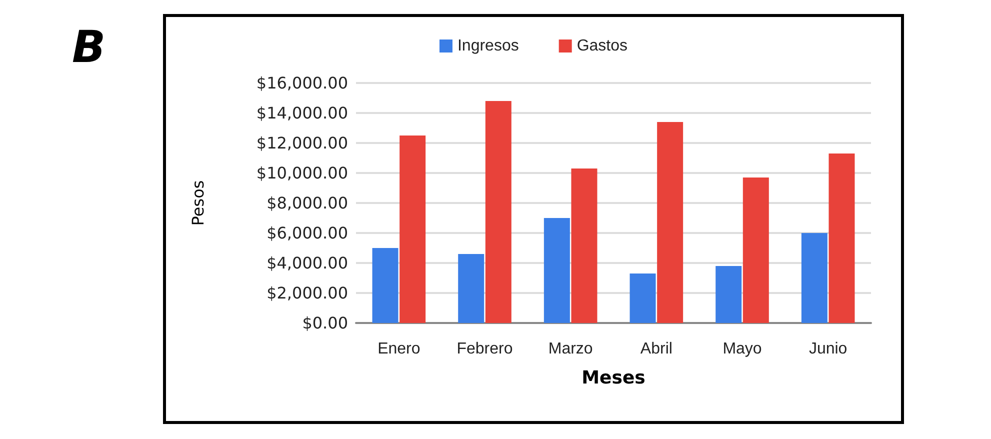 The image size is (991, 439). Describe the element at coordinates (484, 349) in the screenshot. I see `x-tick-label: Febrero` at that location.